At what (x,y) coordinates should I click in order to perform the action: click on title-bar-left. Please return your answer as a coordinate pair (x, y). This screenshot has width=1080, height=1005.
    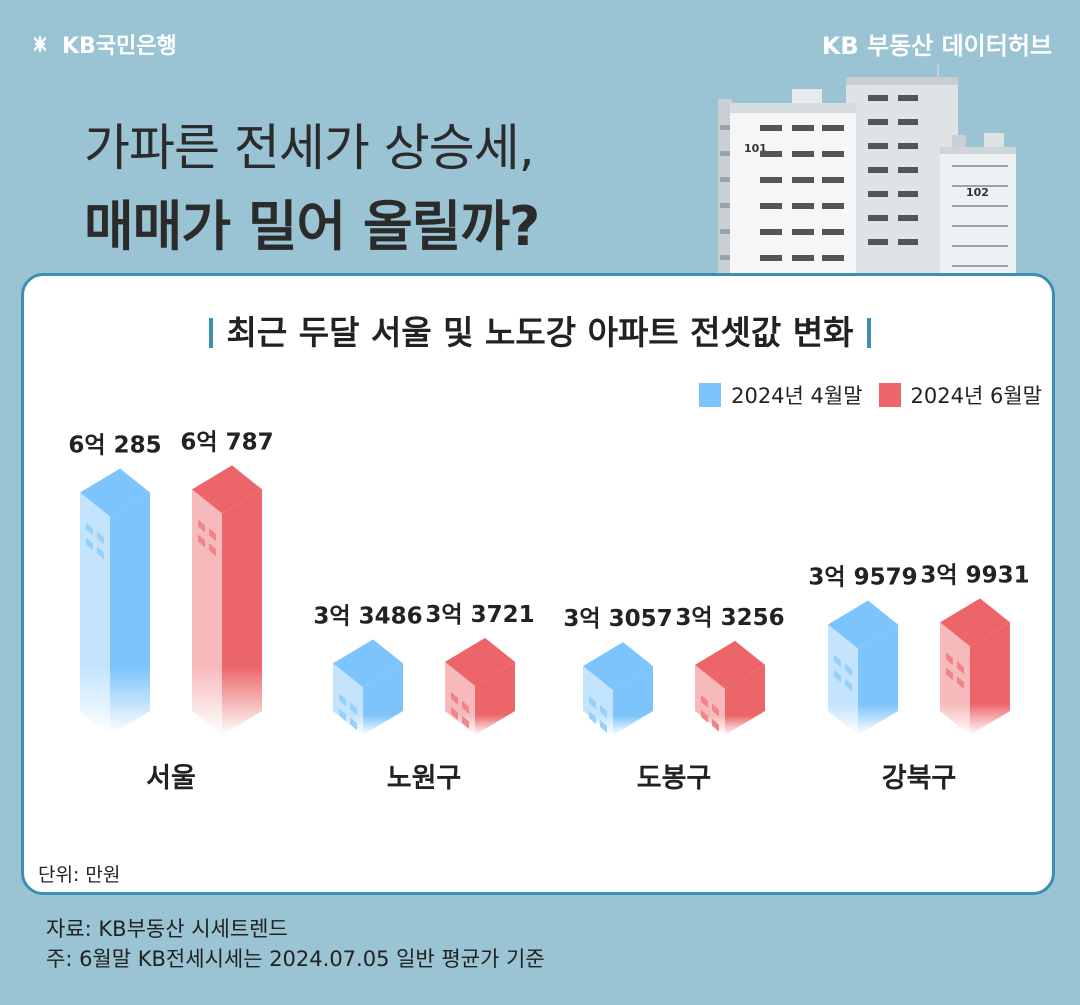
    Looking at the image, I should click on (210, 333).